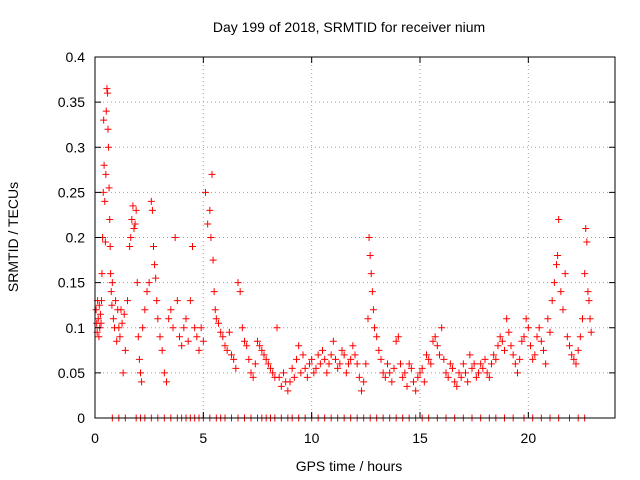 Image resolution: width=640 pixels, height=480 pixels. Describe the element at coordinates (312, 438) in the screenshot. I see `x-tick-label: 10` at that location.